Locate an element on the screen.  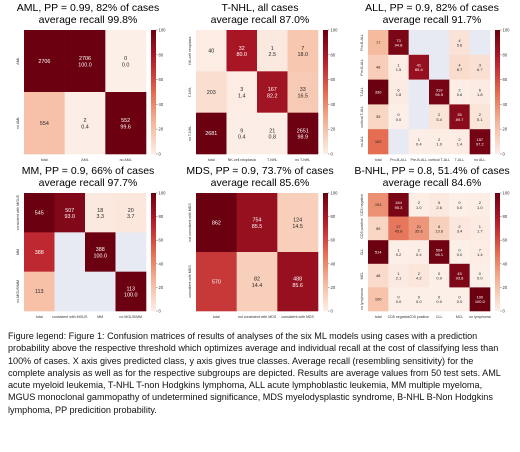
cell-count-label: 514 is located at coordinates (378, 251).